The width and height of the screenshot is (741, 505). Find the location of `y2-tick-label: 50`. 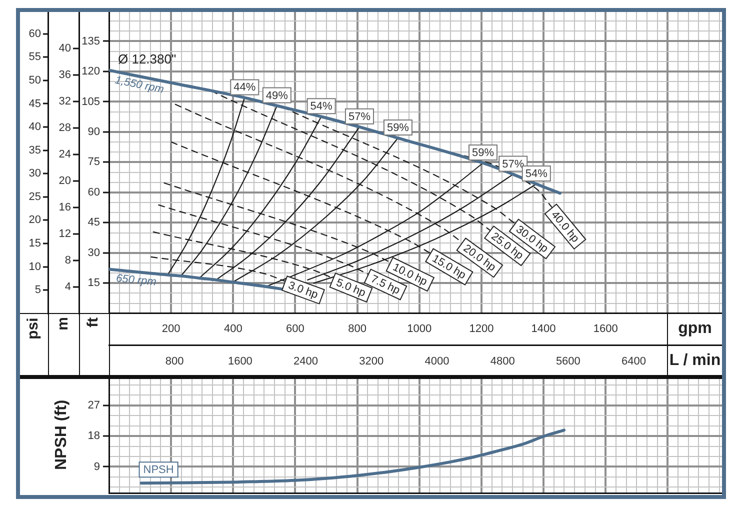

y2-tick-label: 50 is located at coordinates (34, 80).